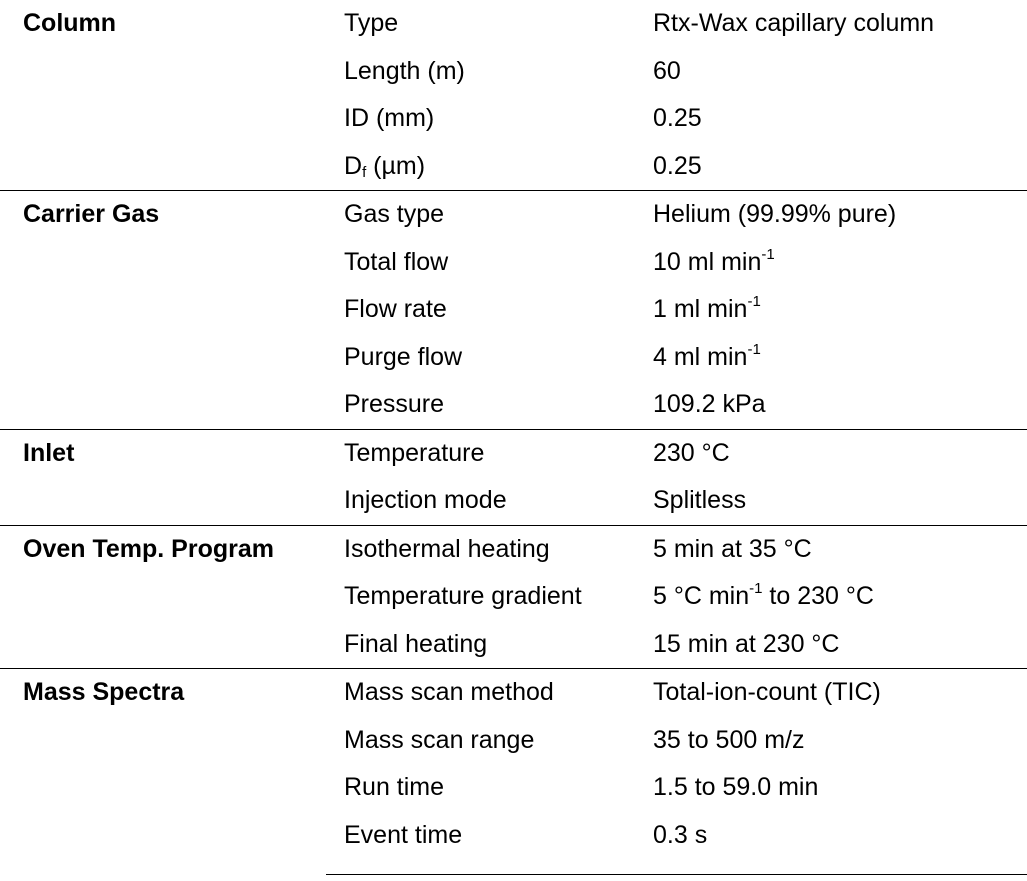 This screenshot has height=881, width=1027. What do you see at coordinates (709, 404) in the screenshot?
I see `parameter-value: 109.2 kPa` at bounding box center [709, 404].